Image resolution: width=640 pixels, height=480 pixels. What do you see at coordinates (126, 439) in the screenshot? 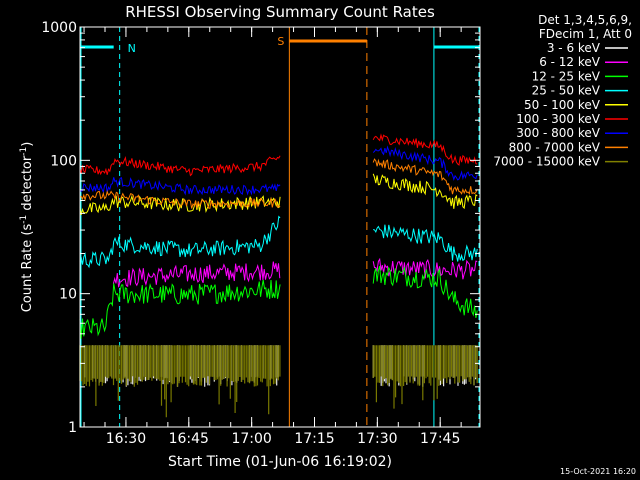
I see `x-tick-label: 16:30` at bounding box center [126, 439].